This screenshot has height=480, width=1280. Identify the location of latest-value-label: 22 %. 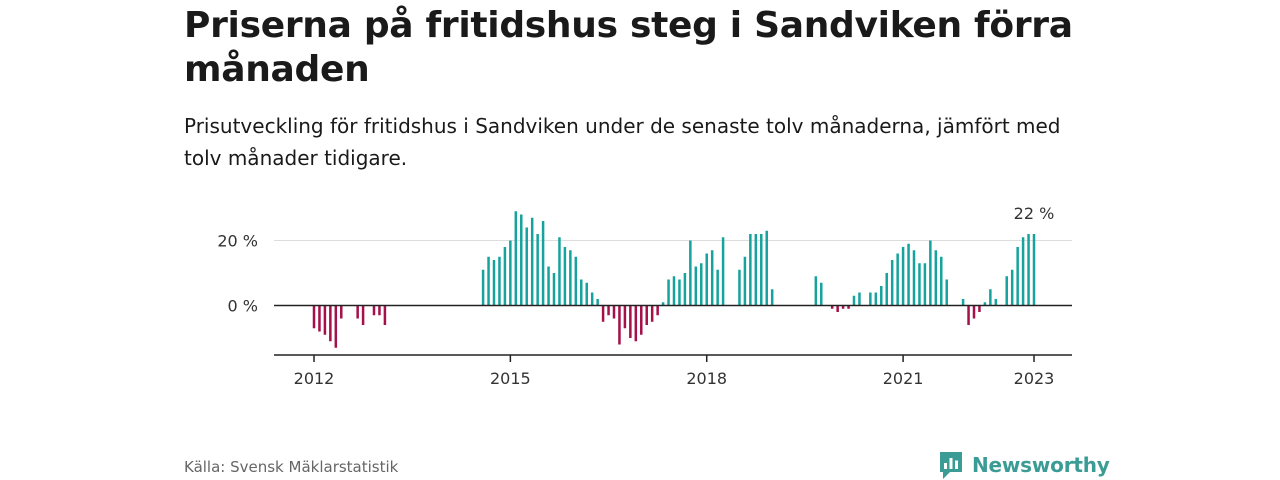
(1034, 213).